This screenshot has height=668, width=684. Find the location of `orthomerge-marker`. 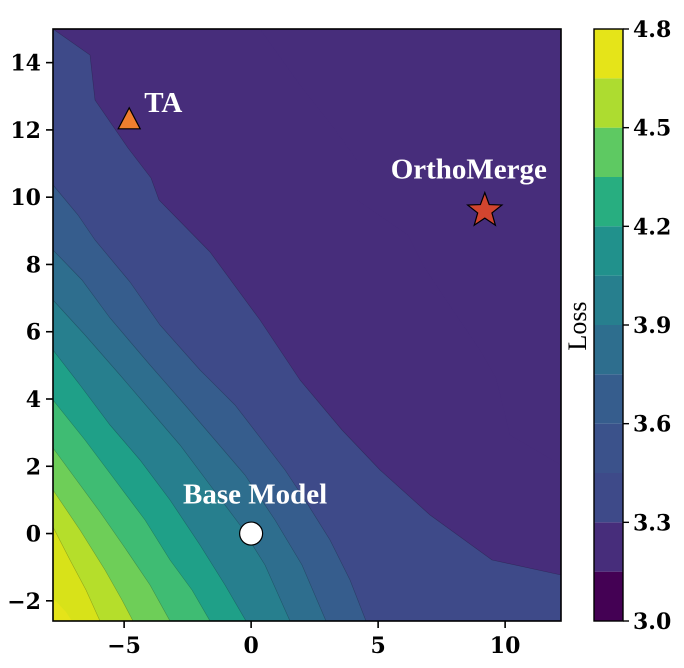

orthomerge-marker is located at coordinates (485, 208).